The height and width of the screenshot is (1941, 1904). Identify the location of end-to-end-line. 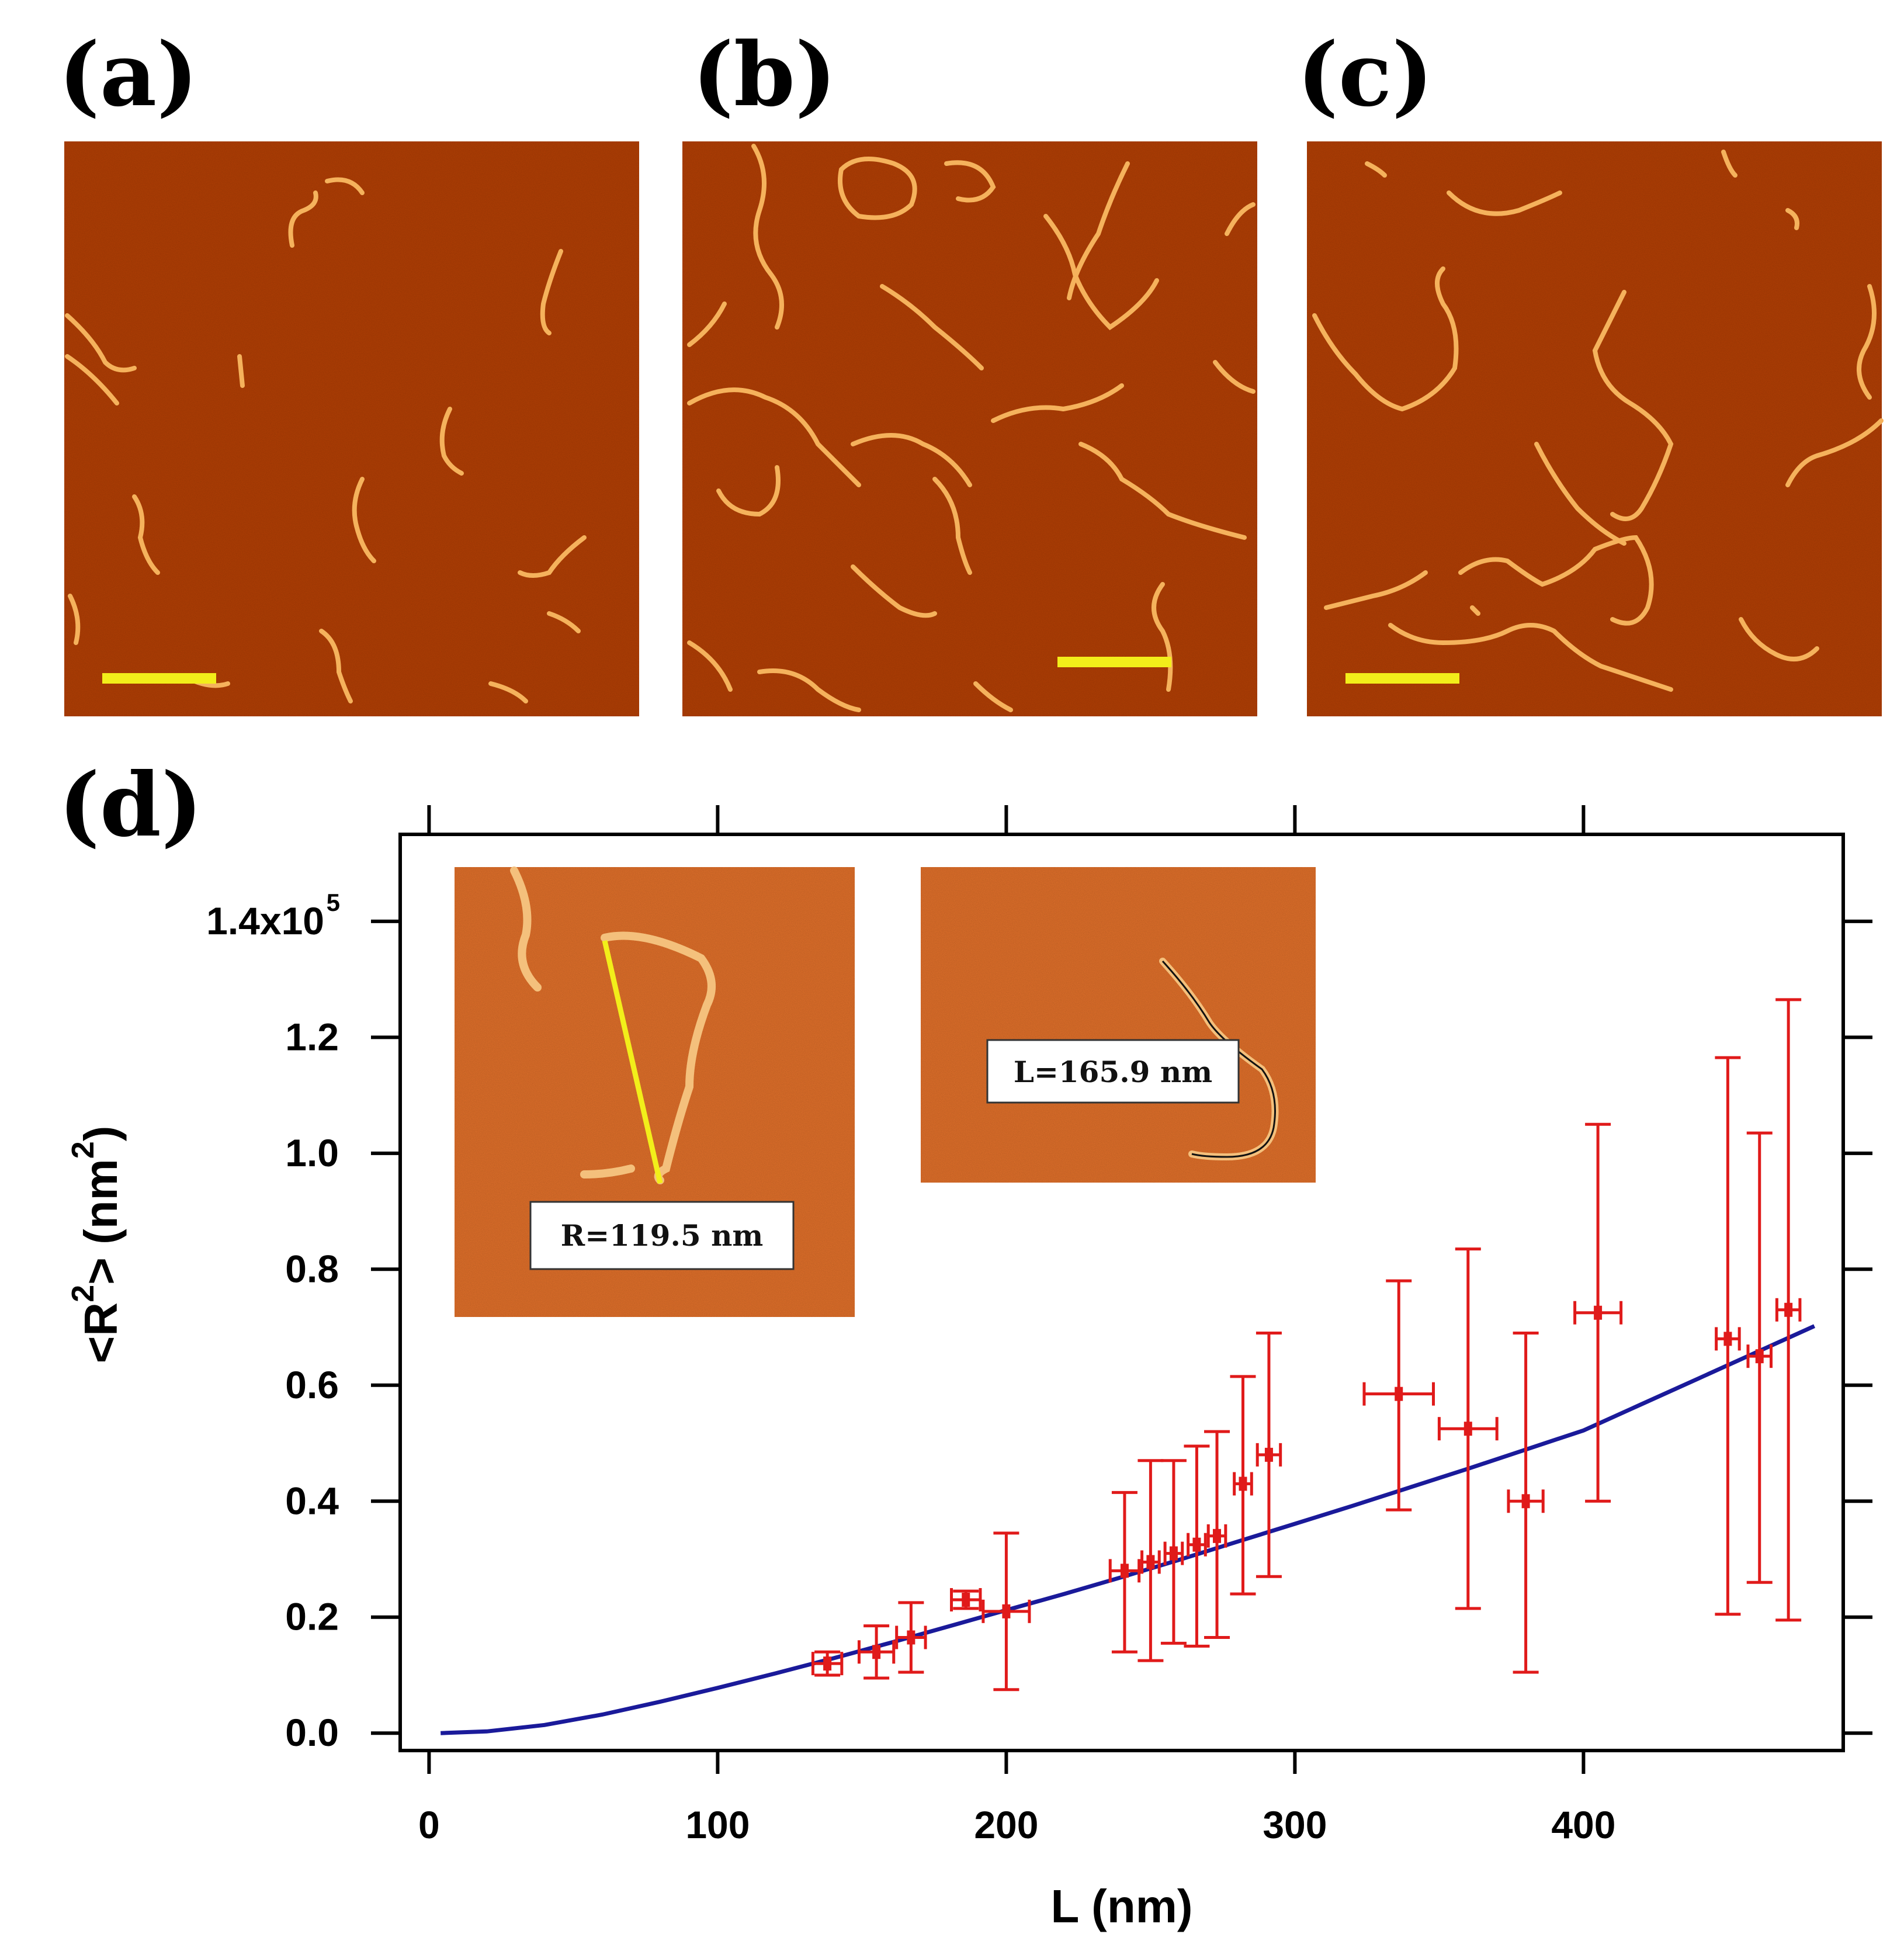
(632, 1062).